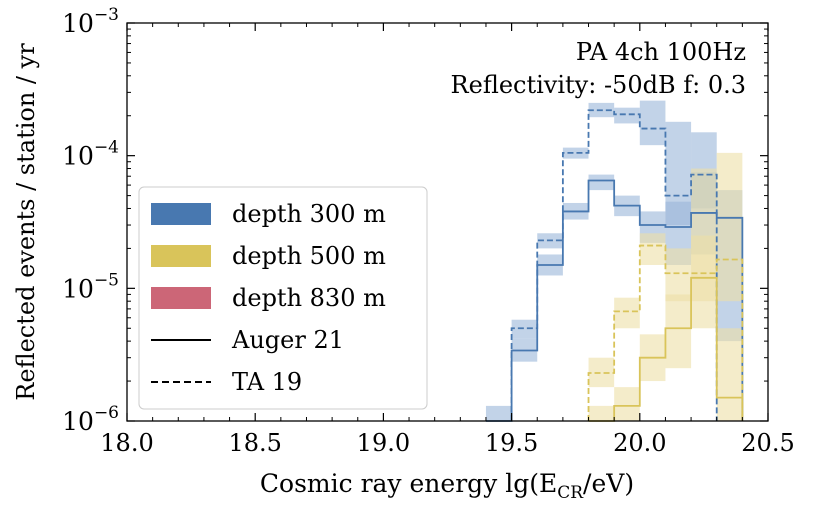  Describe the element at coordinates (106, 280) in the screenshot. I see `y-tick-label-exponent: −5` at that location.